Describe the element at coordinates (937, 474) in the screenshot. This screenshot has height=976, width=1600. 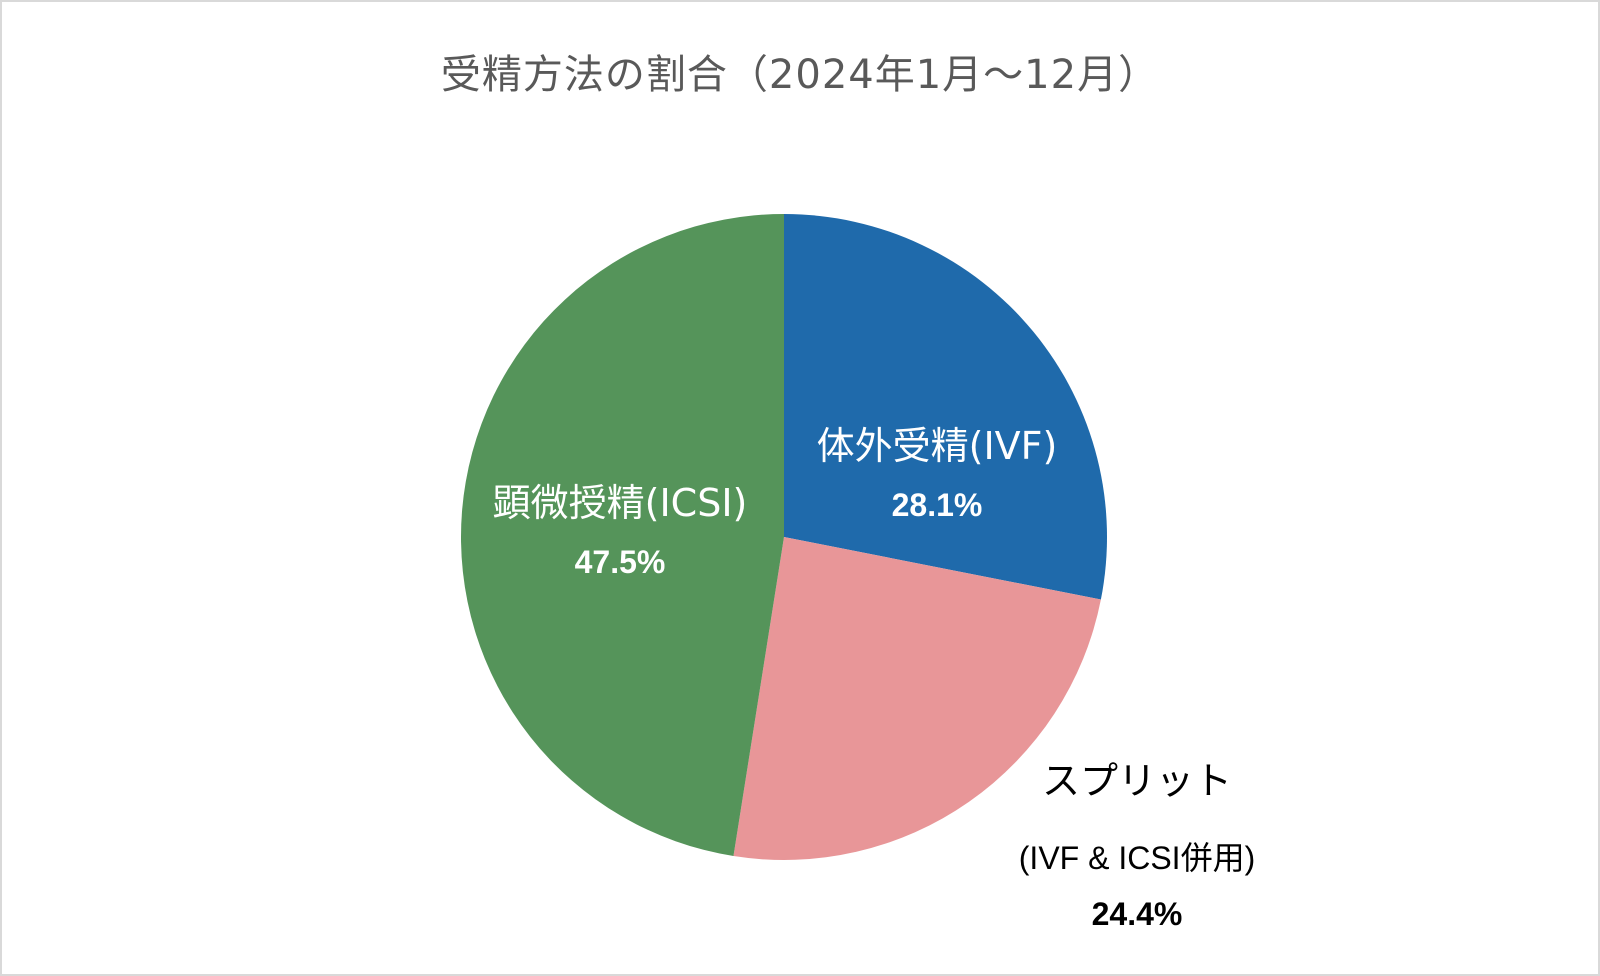
I see `slice-label-1: 体外受精(IVF) 28.1%` at that location.